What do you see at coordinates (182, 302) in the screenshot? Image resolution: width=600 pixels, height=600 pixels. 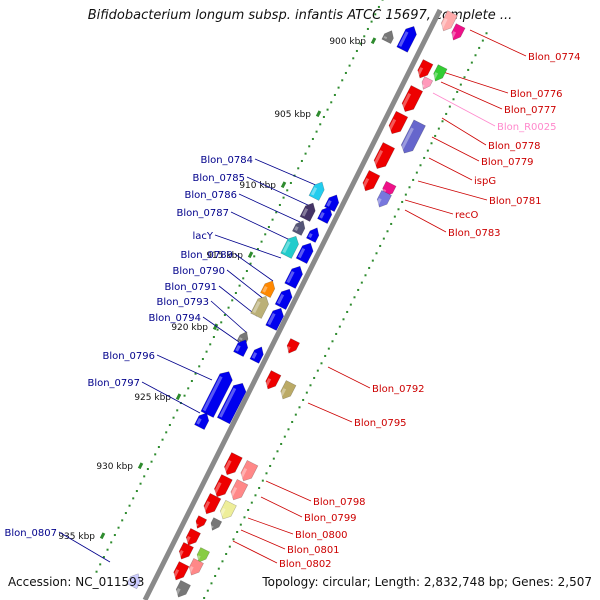 I see `gene-label-blon-0793: Blon_0793` at bounding box center [182, 302].